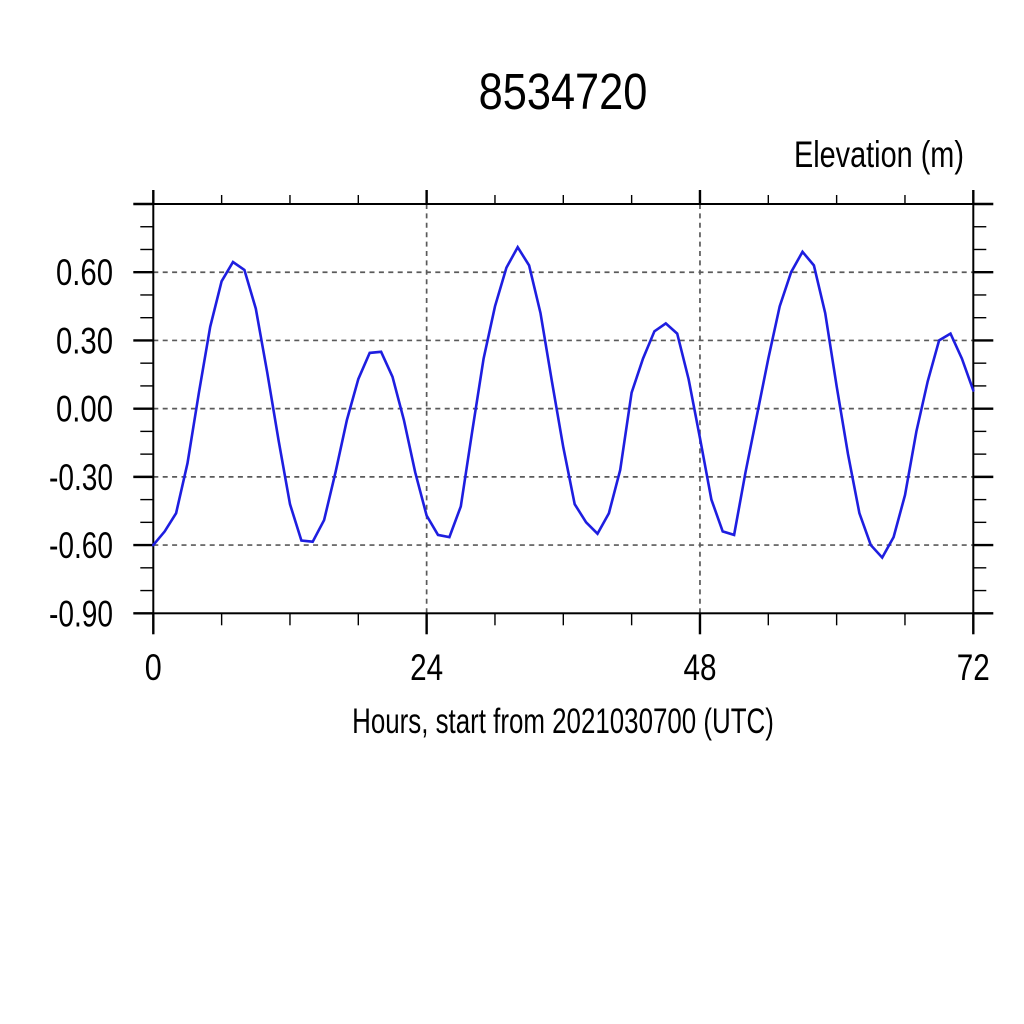  Describe the element at coordinates (563, 721) in the screenshot. I see `x-axis-label: Hours, start from 2021030700 (UTC)` at that location.